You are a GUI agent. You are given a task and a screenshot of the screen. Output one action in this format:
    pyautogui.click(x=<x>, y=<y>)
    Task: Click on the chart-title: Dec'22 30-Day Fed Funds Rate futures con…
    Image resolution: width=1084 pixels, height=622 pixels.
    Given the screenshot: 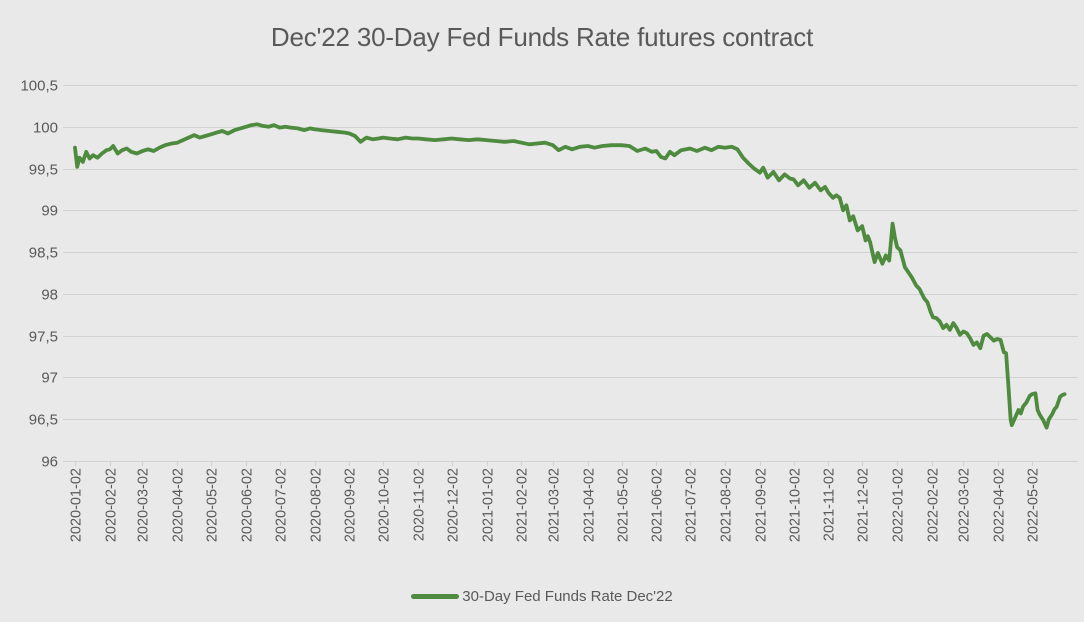 What is the action you would take?
    pyautogui.click(x=542, y=37)
    